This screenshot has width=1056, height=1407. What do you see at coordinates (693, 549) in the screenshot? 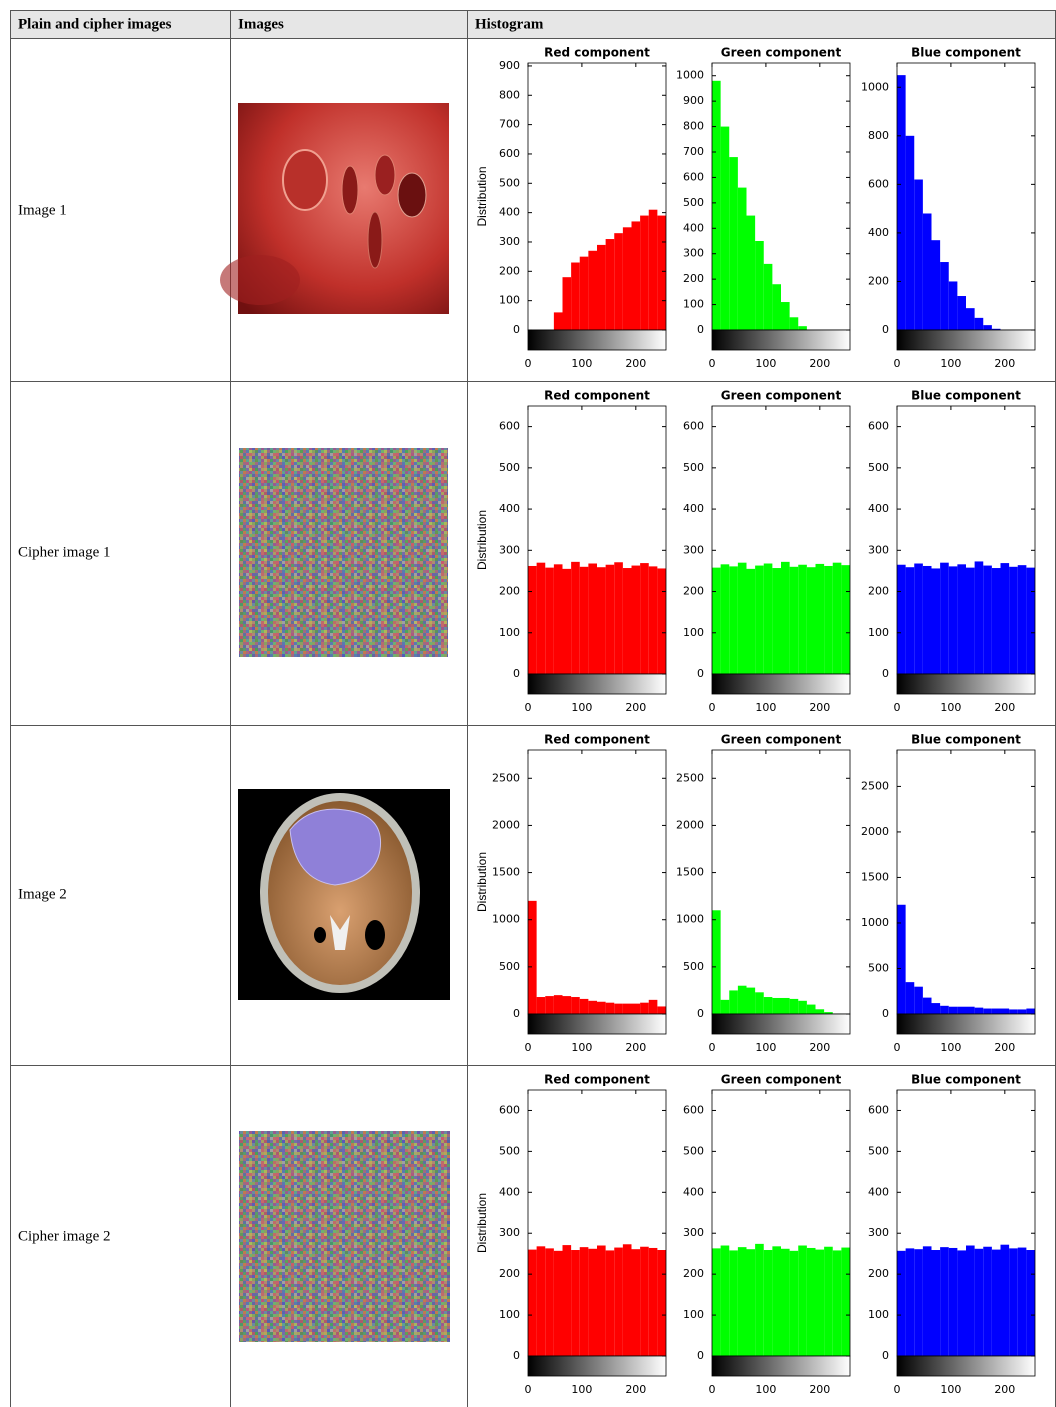
I see `y-tick-label: 300` at bounding box center [693, 549].